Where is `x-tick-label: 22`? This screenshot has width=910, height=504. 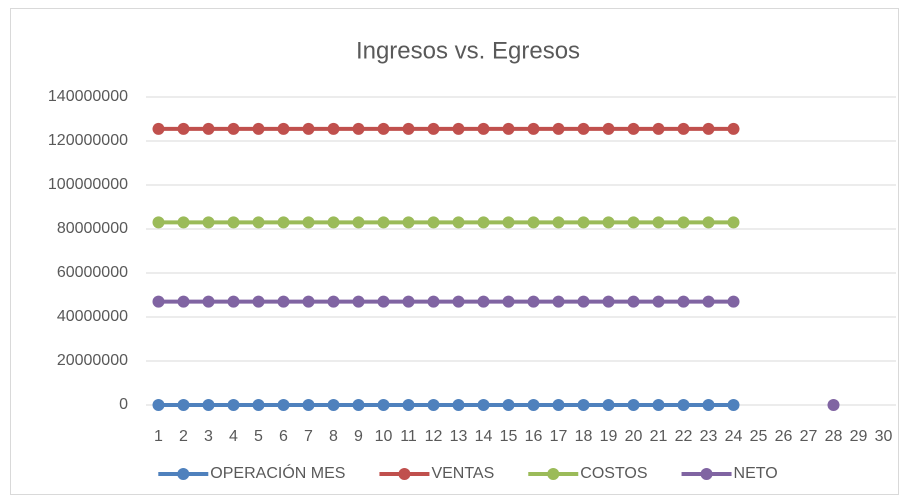
x-tick-label: 22 is located at coordinates (684, 436).